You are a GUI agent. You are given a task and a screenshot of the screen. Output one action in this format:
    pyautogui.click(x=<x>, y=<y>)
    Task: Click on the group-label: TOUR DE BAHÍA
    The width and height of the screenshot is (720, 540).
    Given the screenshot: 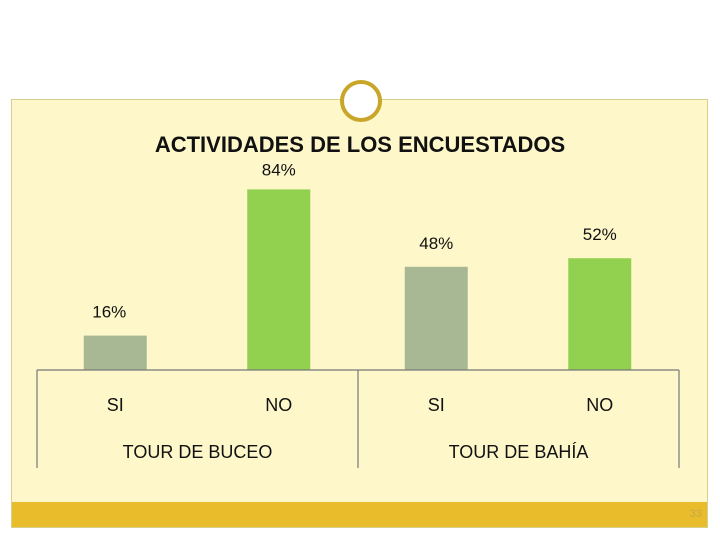 What is the action you would take?
    pyautogui.click(x=519, y=452)
    